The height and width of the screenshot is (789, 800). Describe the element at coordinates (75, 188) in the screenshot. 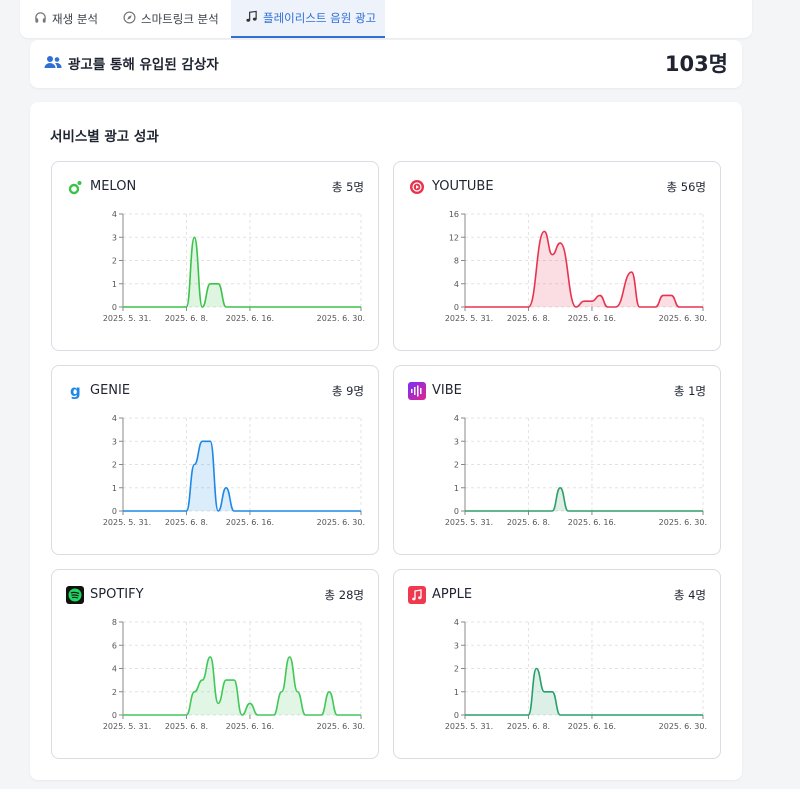

I see `melon-icon` at that location.